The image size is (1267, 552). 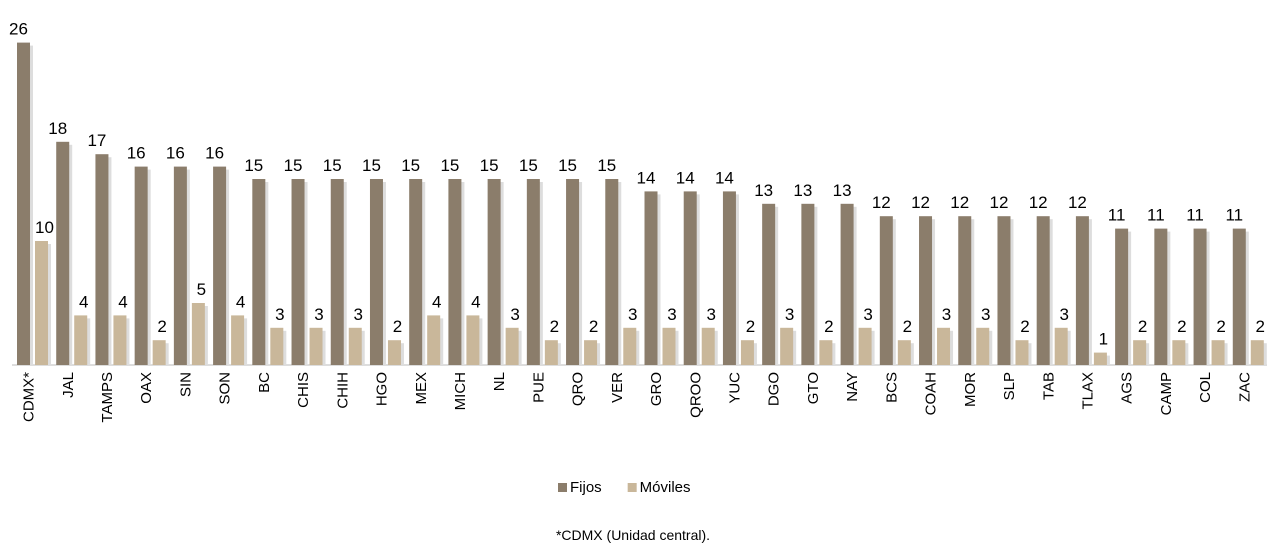 I want to click on x-tick-label: COAH, so click(x=931, y=393).